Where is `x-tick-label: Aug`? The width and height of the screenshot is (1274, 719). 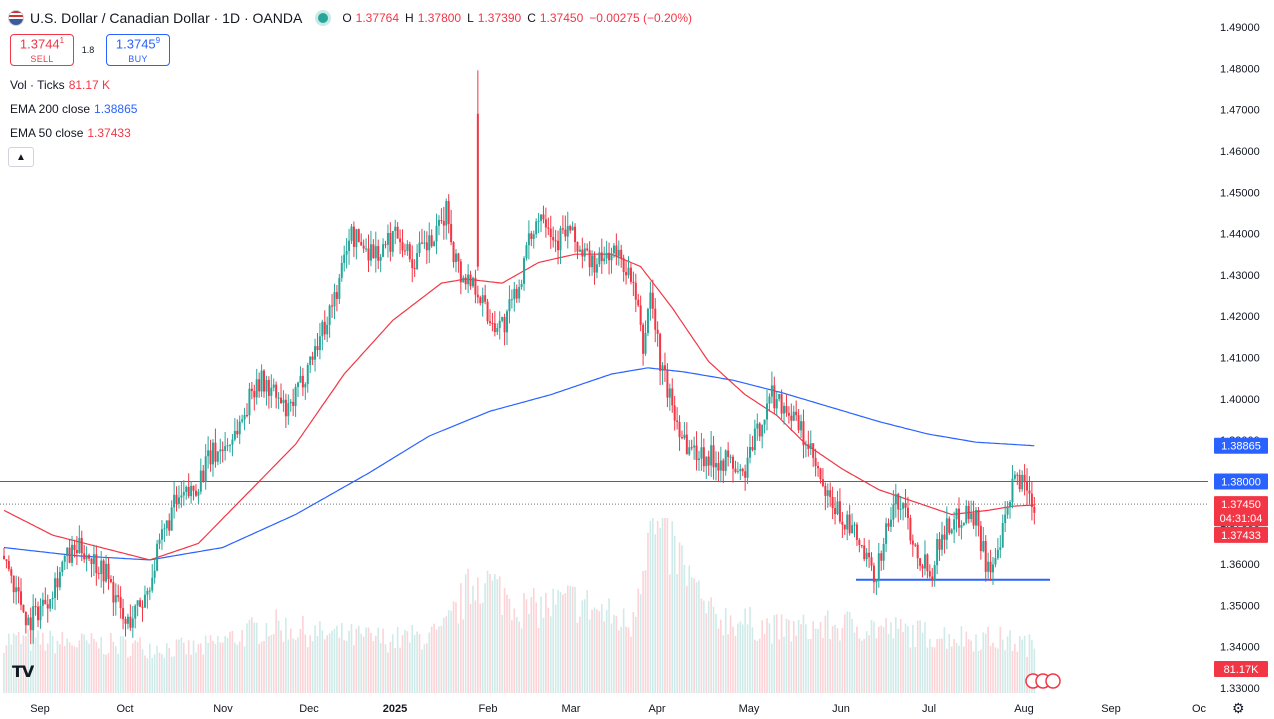
x-tick-label: Aug is located at coordinates (1024, 709).